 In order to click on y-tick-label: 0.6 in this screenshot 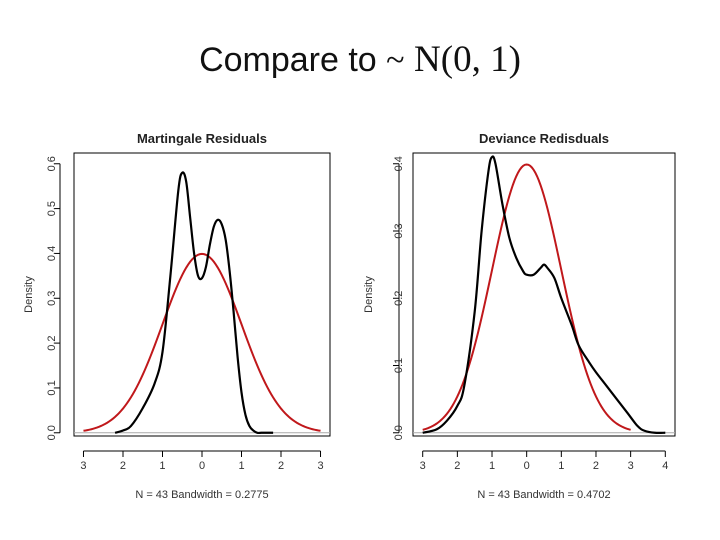, I will do `click(52, 163)`.